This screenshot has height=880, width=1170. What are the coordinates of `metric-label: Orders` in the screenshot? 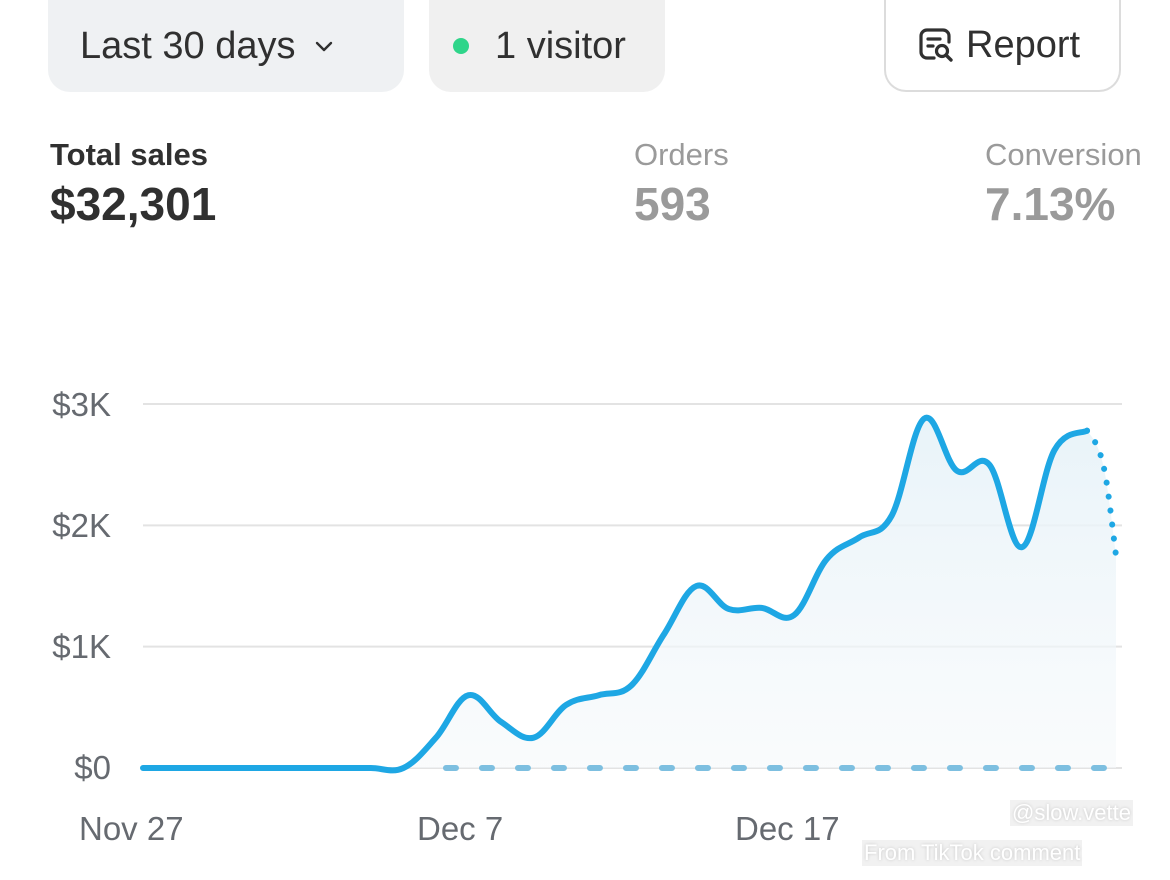 It's located at (681, 154).